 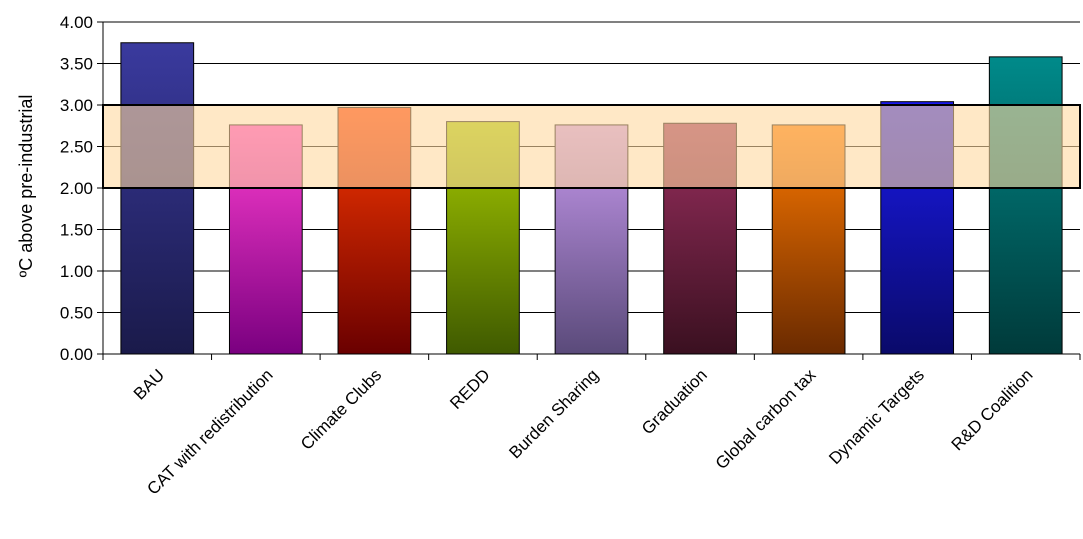 What do you see at coordinates (149, 384) in the screenshot?
I see `x-category-label: BAU` at bounding box center [149, 384].